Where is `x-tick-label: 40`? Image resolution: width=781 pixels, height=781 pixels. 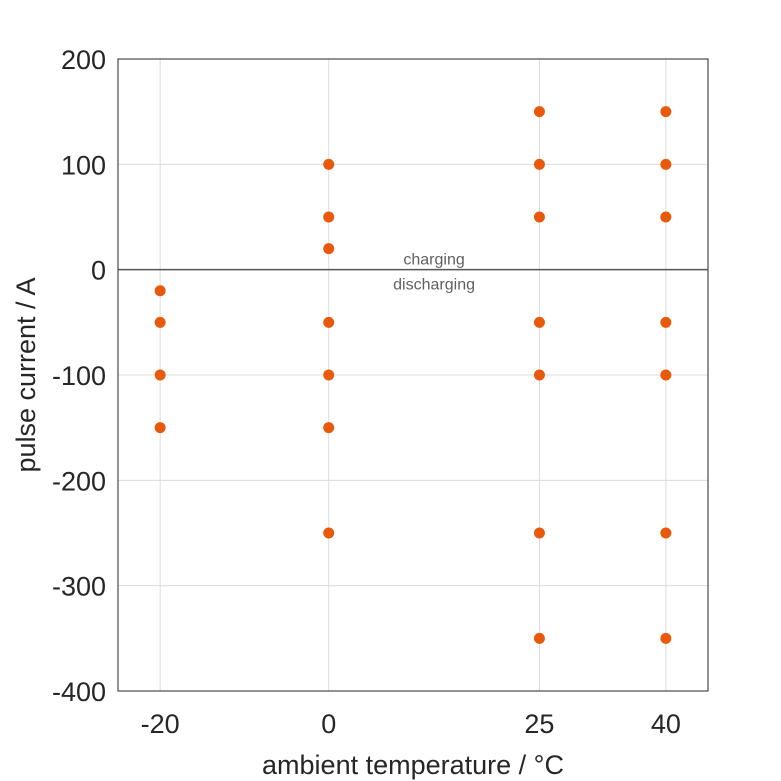
x-tick-label: 40 is located at coordinates (666, 724).